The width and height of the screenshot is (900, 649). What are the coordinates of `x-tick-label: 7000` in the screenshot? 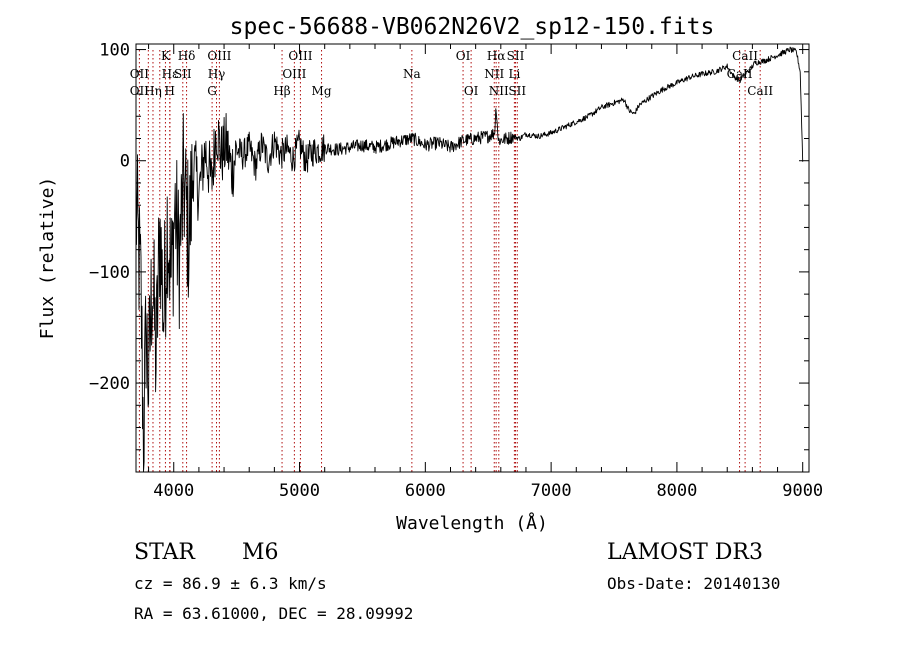 It's located at (551, 491).